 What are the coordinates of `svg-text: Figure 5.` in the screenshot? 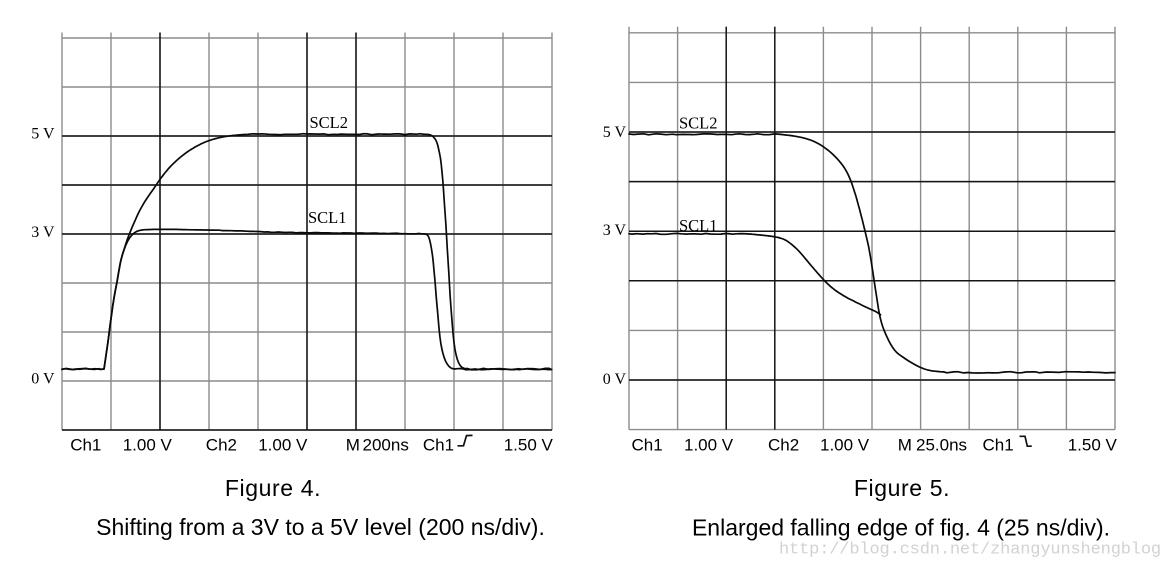 It's located at (902, 488).